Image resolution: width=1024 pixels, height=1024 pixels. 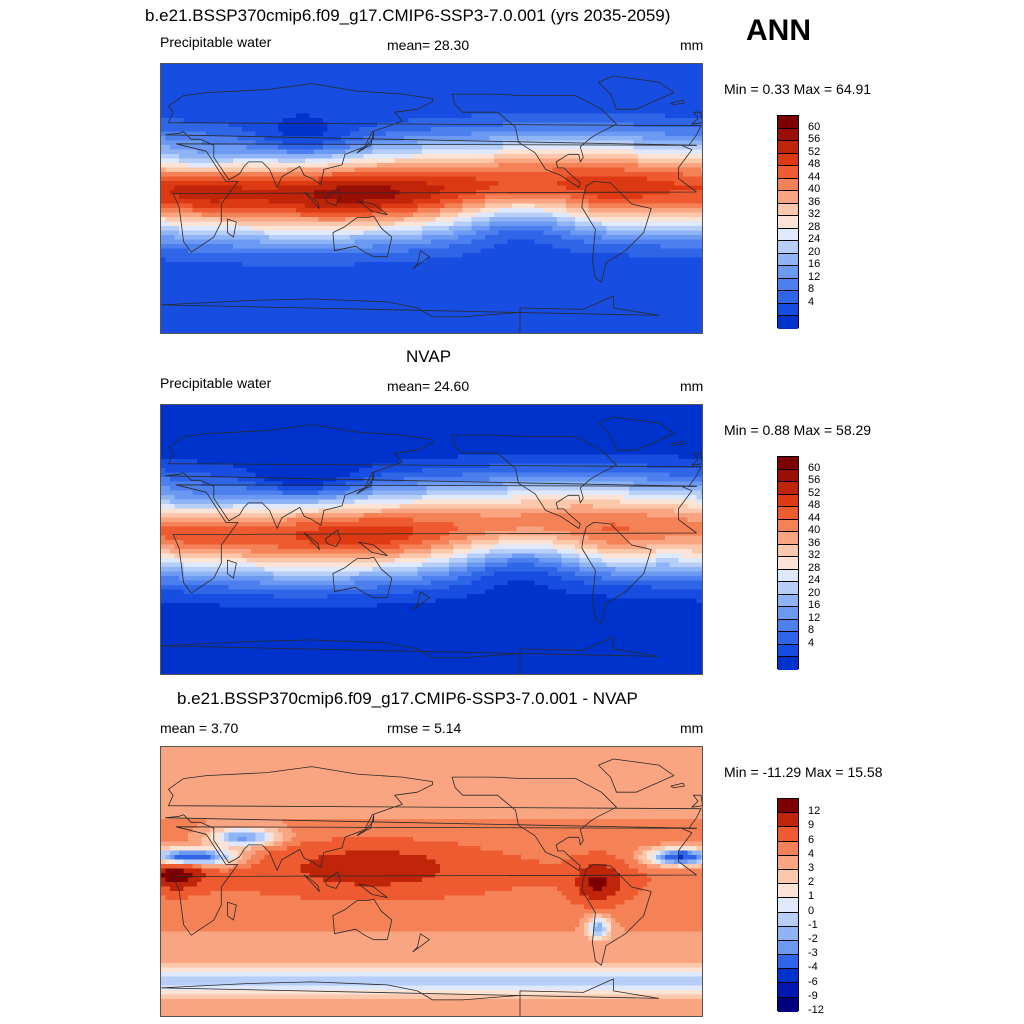 What do you see at coordinates (811, 868) in the screenshot?
I see `colorbar-level-label: 3` at bounding box center [811, 868].